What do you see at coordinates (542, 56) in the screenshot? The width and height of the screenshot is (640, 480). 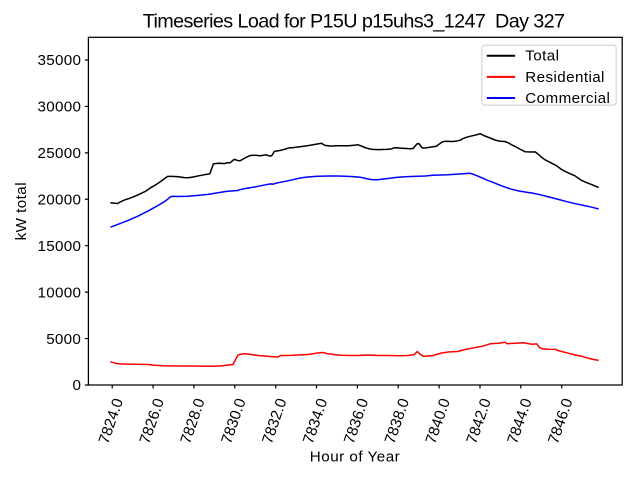 I see `svg-text: Total` at bounding box center [542, 56].